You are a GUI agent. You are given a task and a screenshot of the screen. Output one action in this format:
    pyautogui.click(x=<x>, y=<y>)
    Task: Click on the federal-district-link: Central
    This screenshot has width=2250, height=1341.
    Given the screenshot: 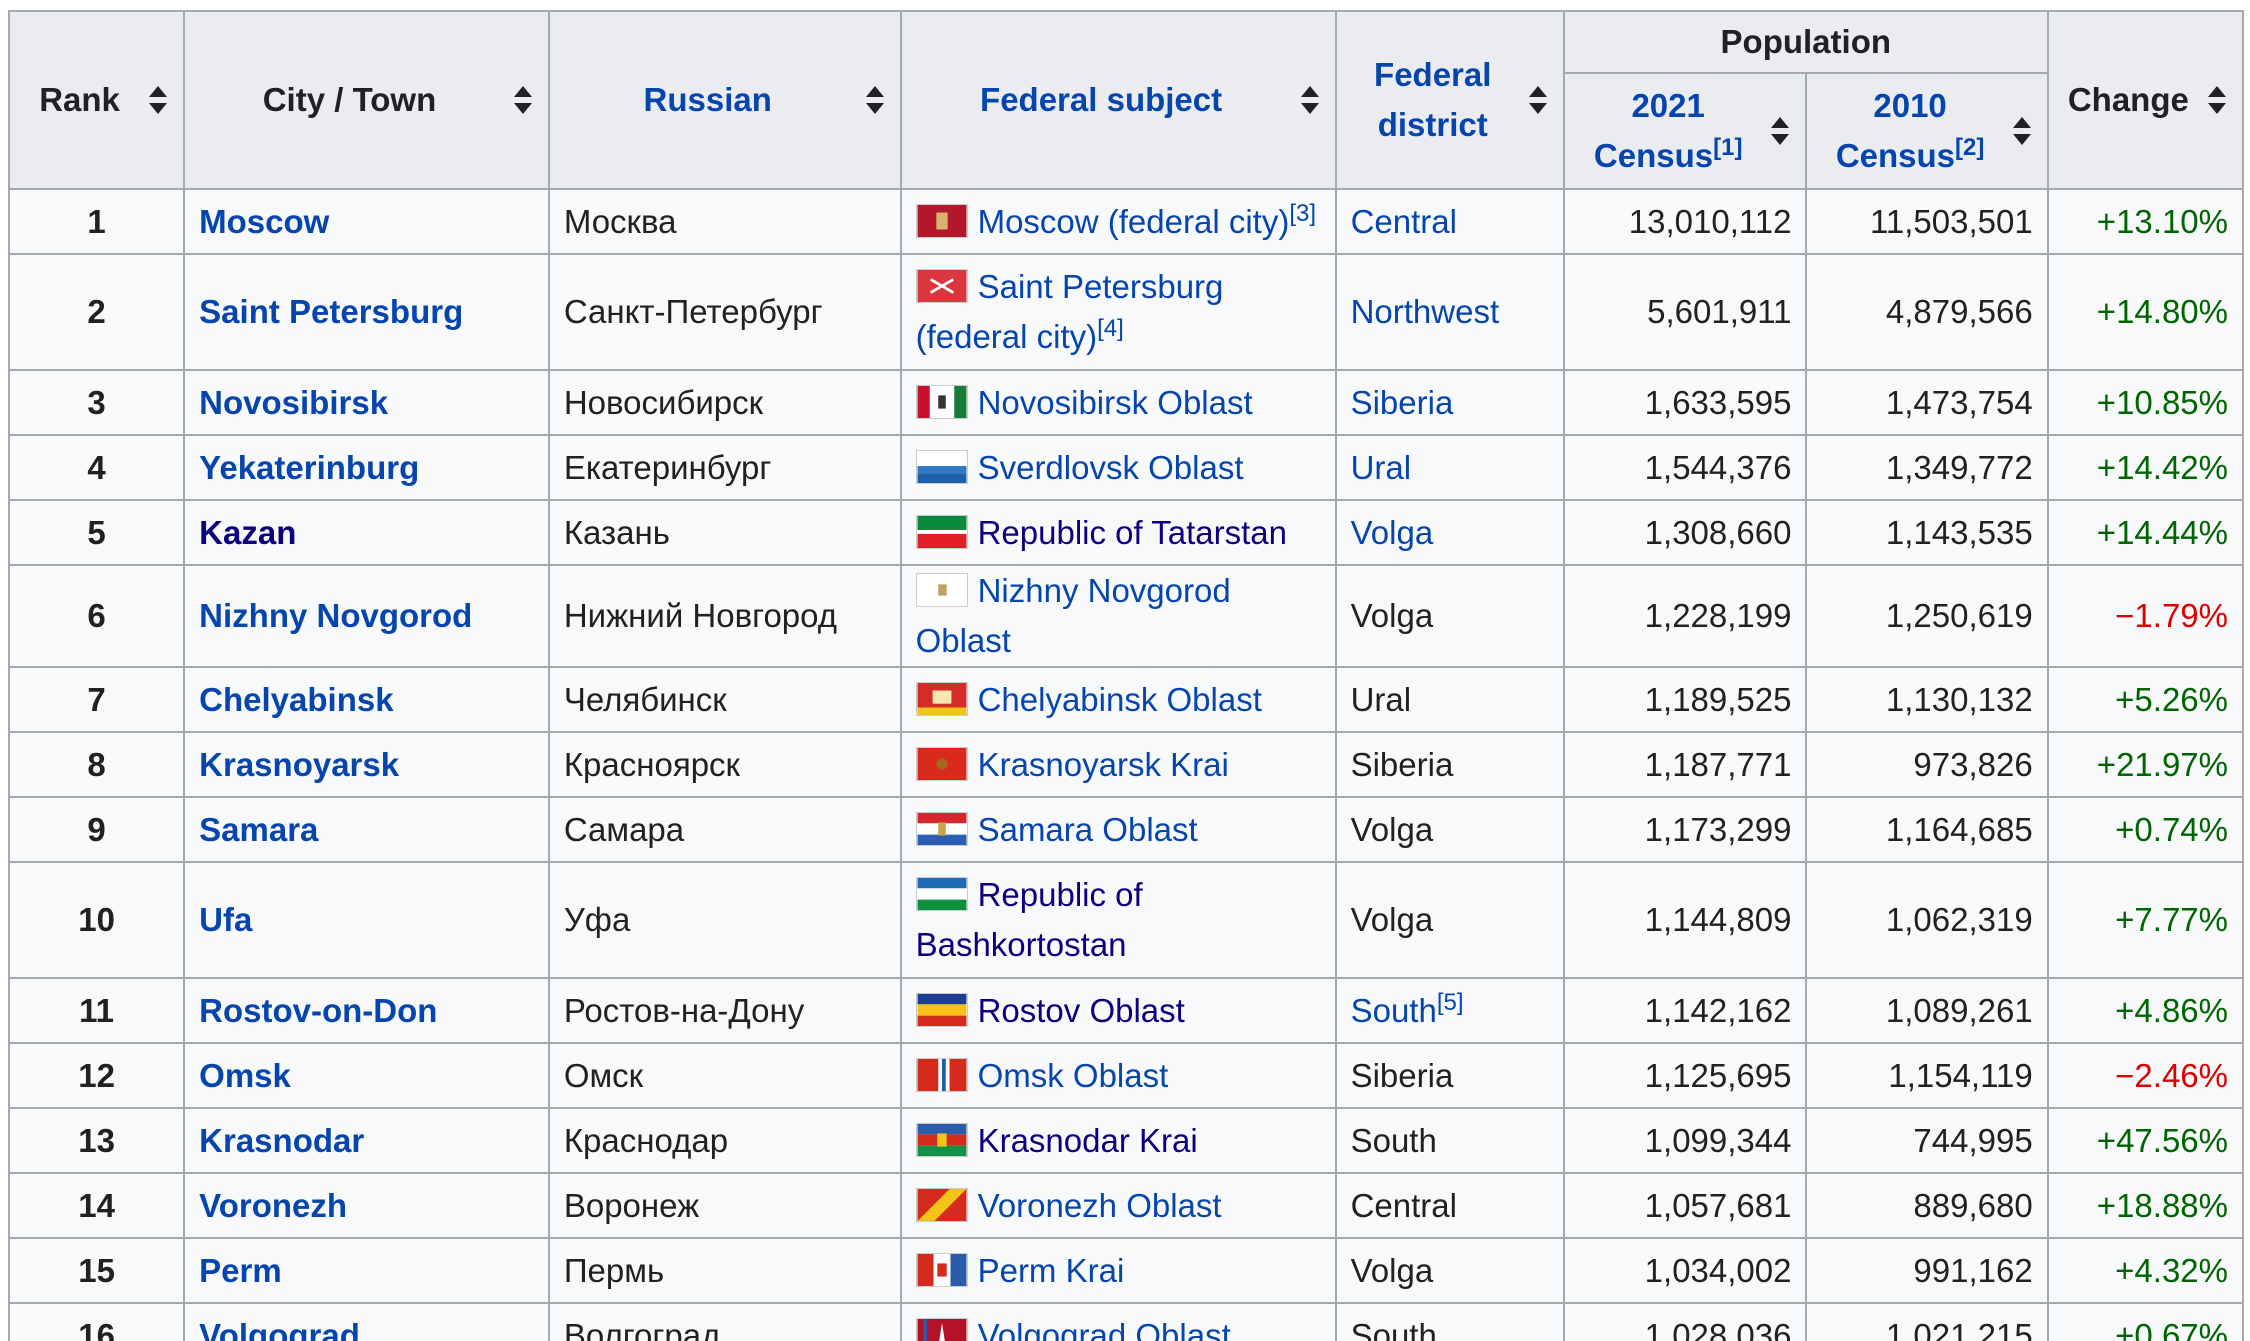 What is the action you would take?
    pyautogui.click(x=1403, y=221)
    